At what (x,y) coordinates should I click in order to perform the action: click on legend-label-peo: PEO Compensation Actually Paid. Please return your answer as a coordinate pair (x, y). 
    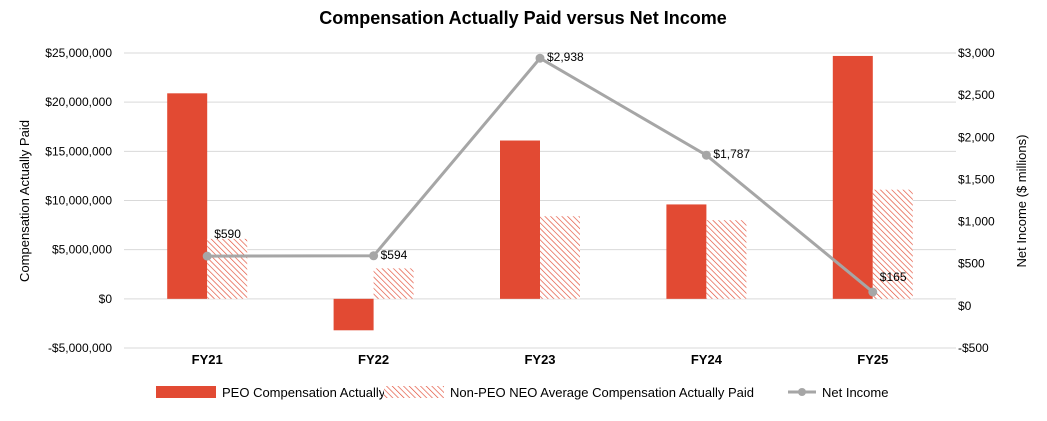
    Looking at the image, I should click on (318, 392).